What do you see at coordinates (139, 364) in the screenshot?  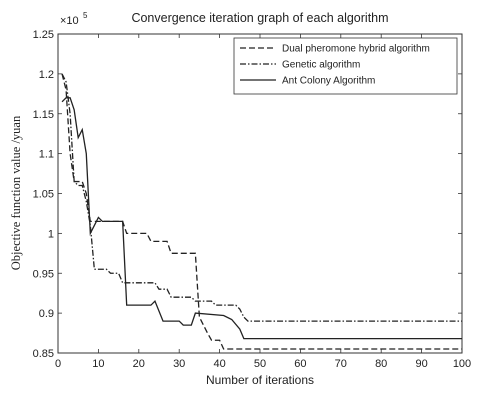 I see `x-tick-label: 20` at bounding box center [139, 364].